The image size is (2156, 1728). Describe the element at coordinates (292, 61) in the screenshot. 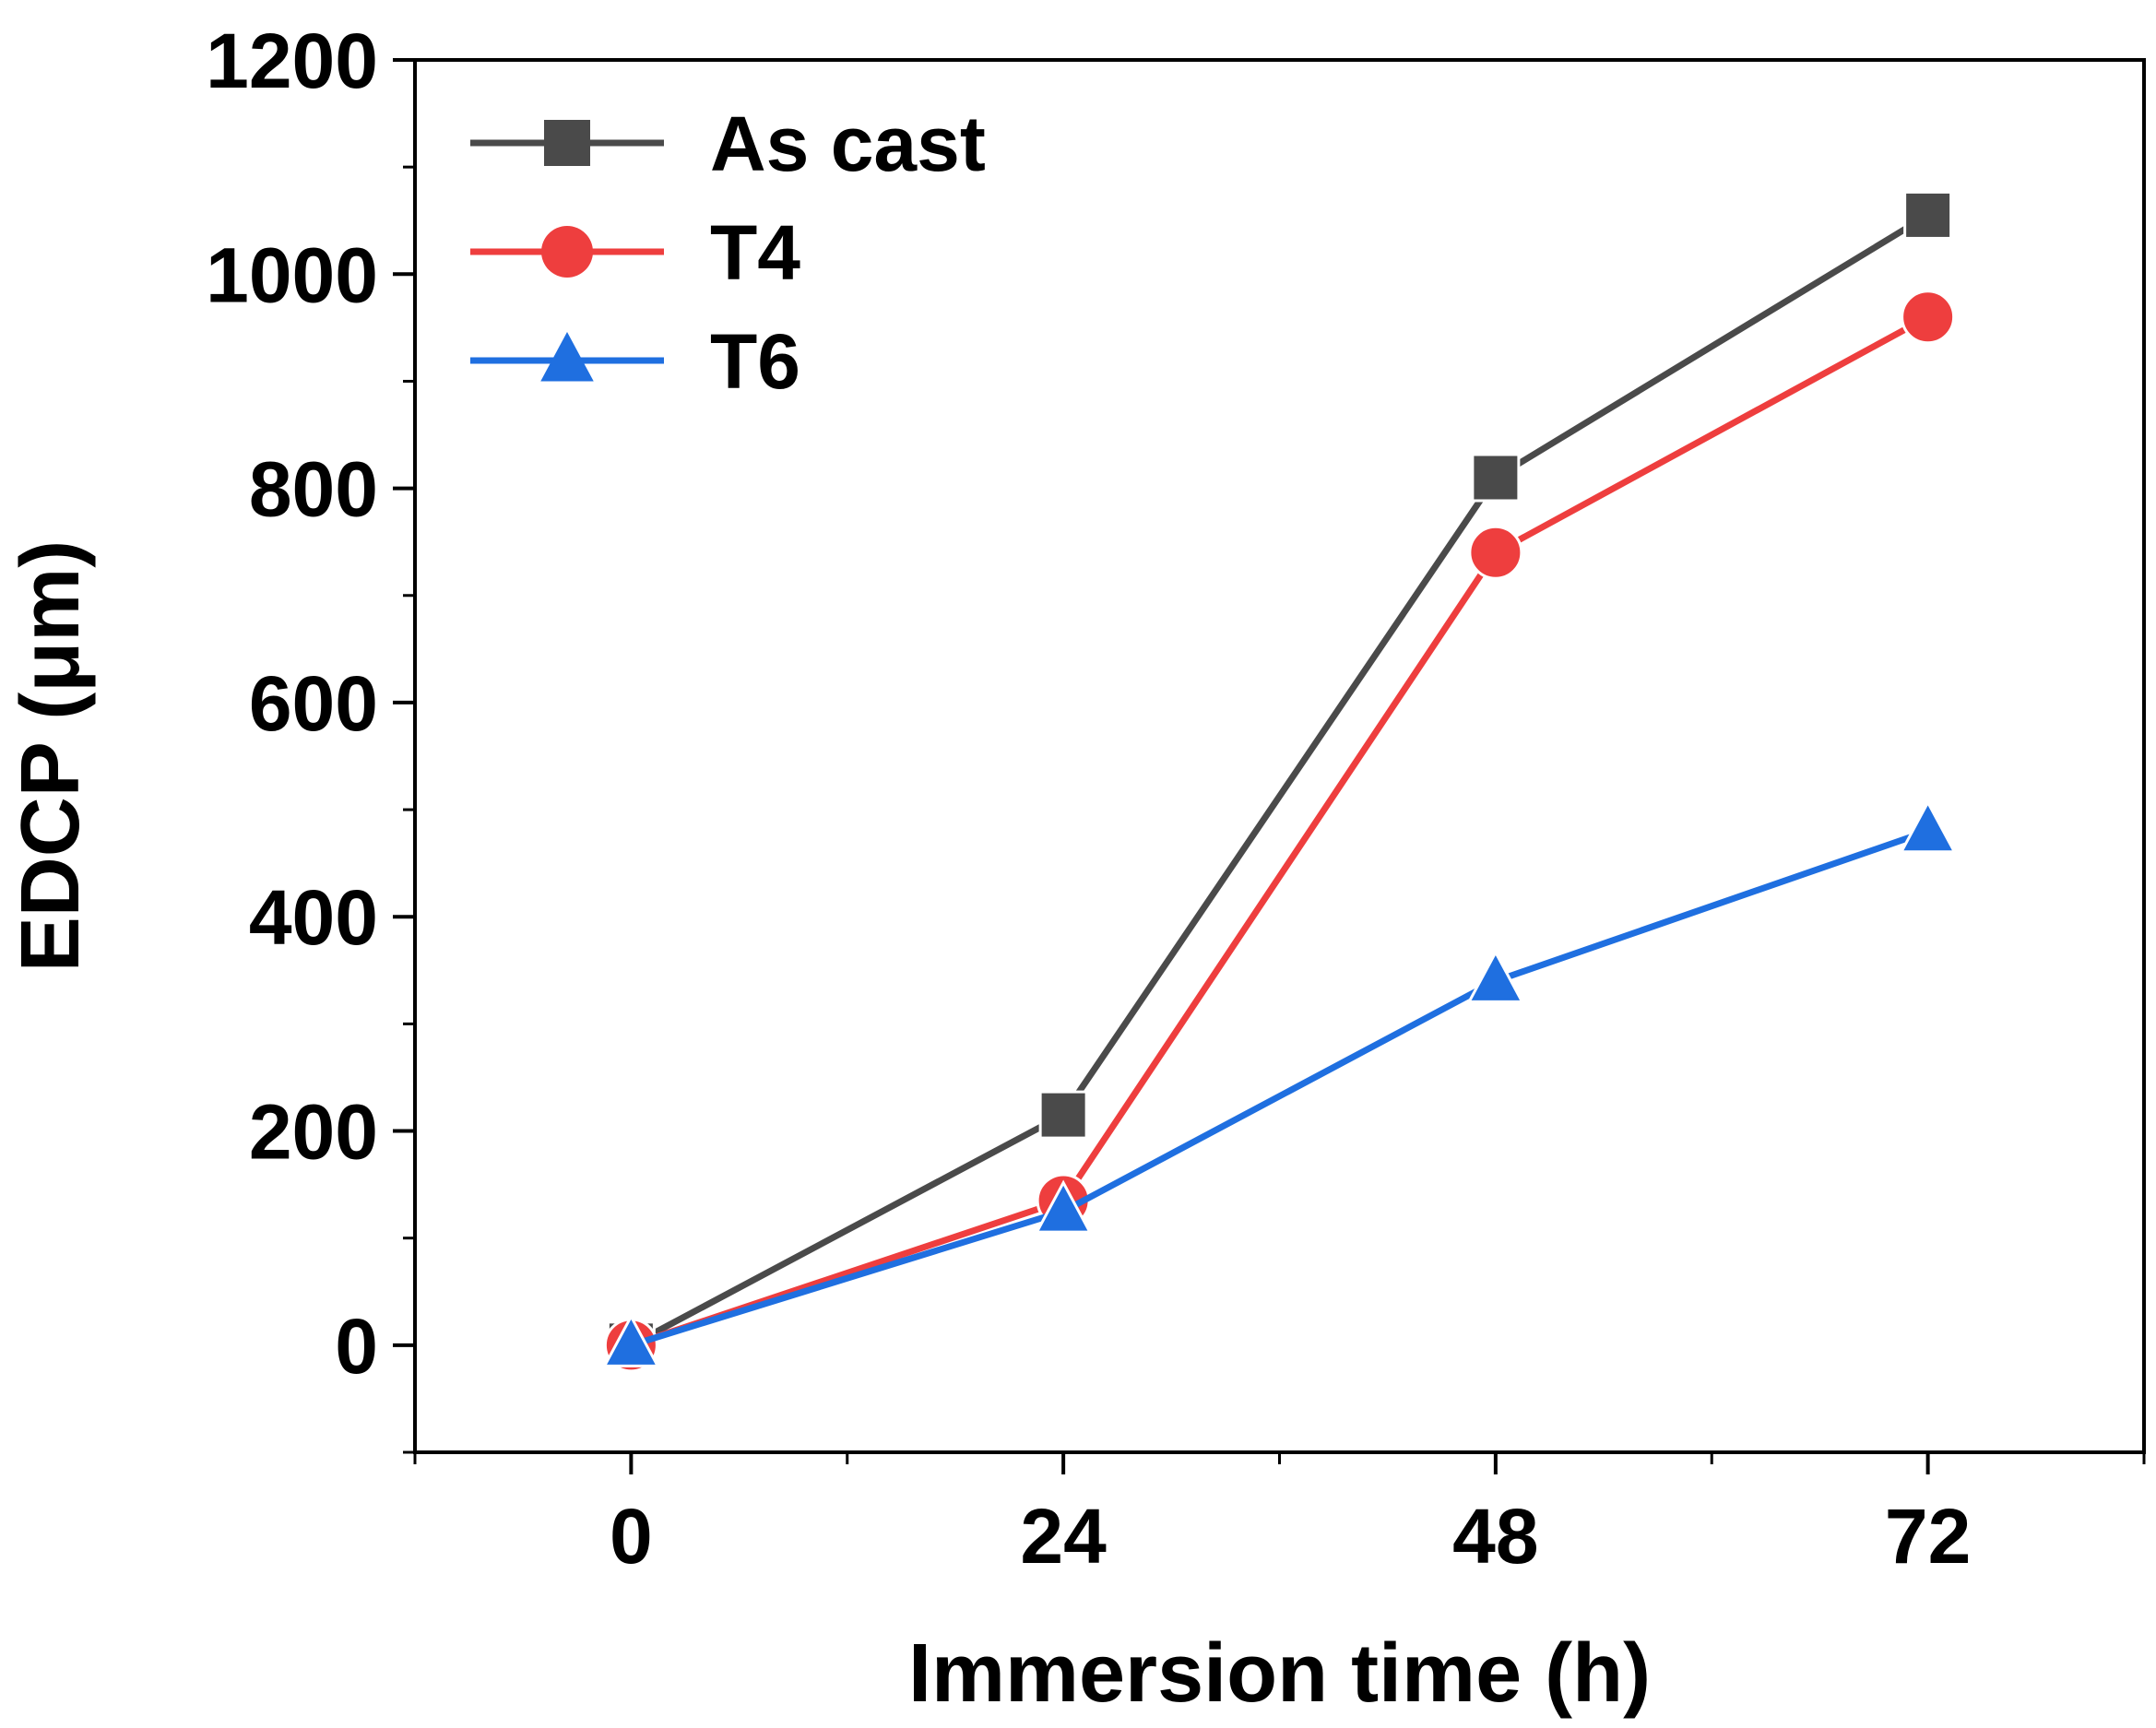

I see `y-tick-label: 1200` at that location.